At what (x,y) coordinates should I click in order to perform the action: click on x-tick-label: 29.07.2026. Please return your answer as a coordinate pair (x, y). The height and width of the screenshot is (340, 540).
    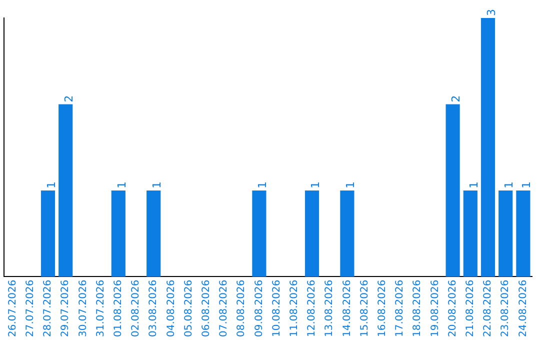
    Looking at the image, I should click on (66, 309).